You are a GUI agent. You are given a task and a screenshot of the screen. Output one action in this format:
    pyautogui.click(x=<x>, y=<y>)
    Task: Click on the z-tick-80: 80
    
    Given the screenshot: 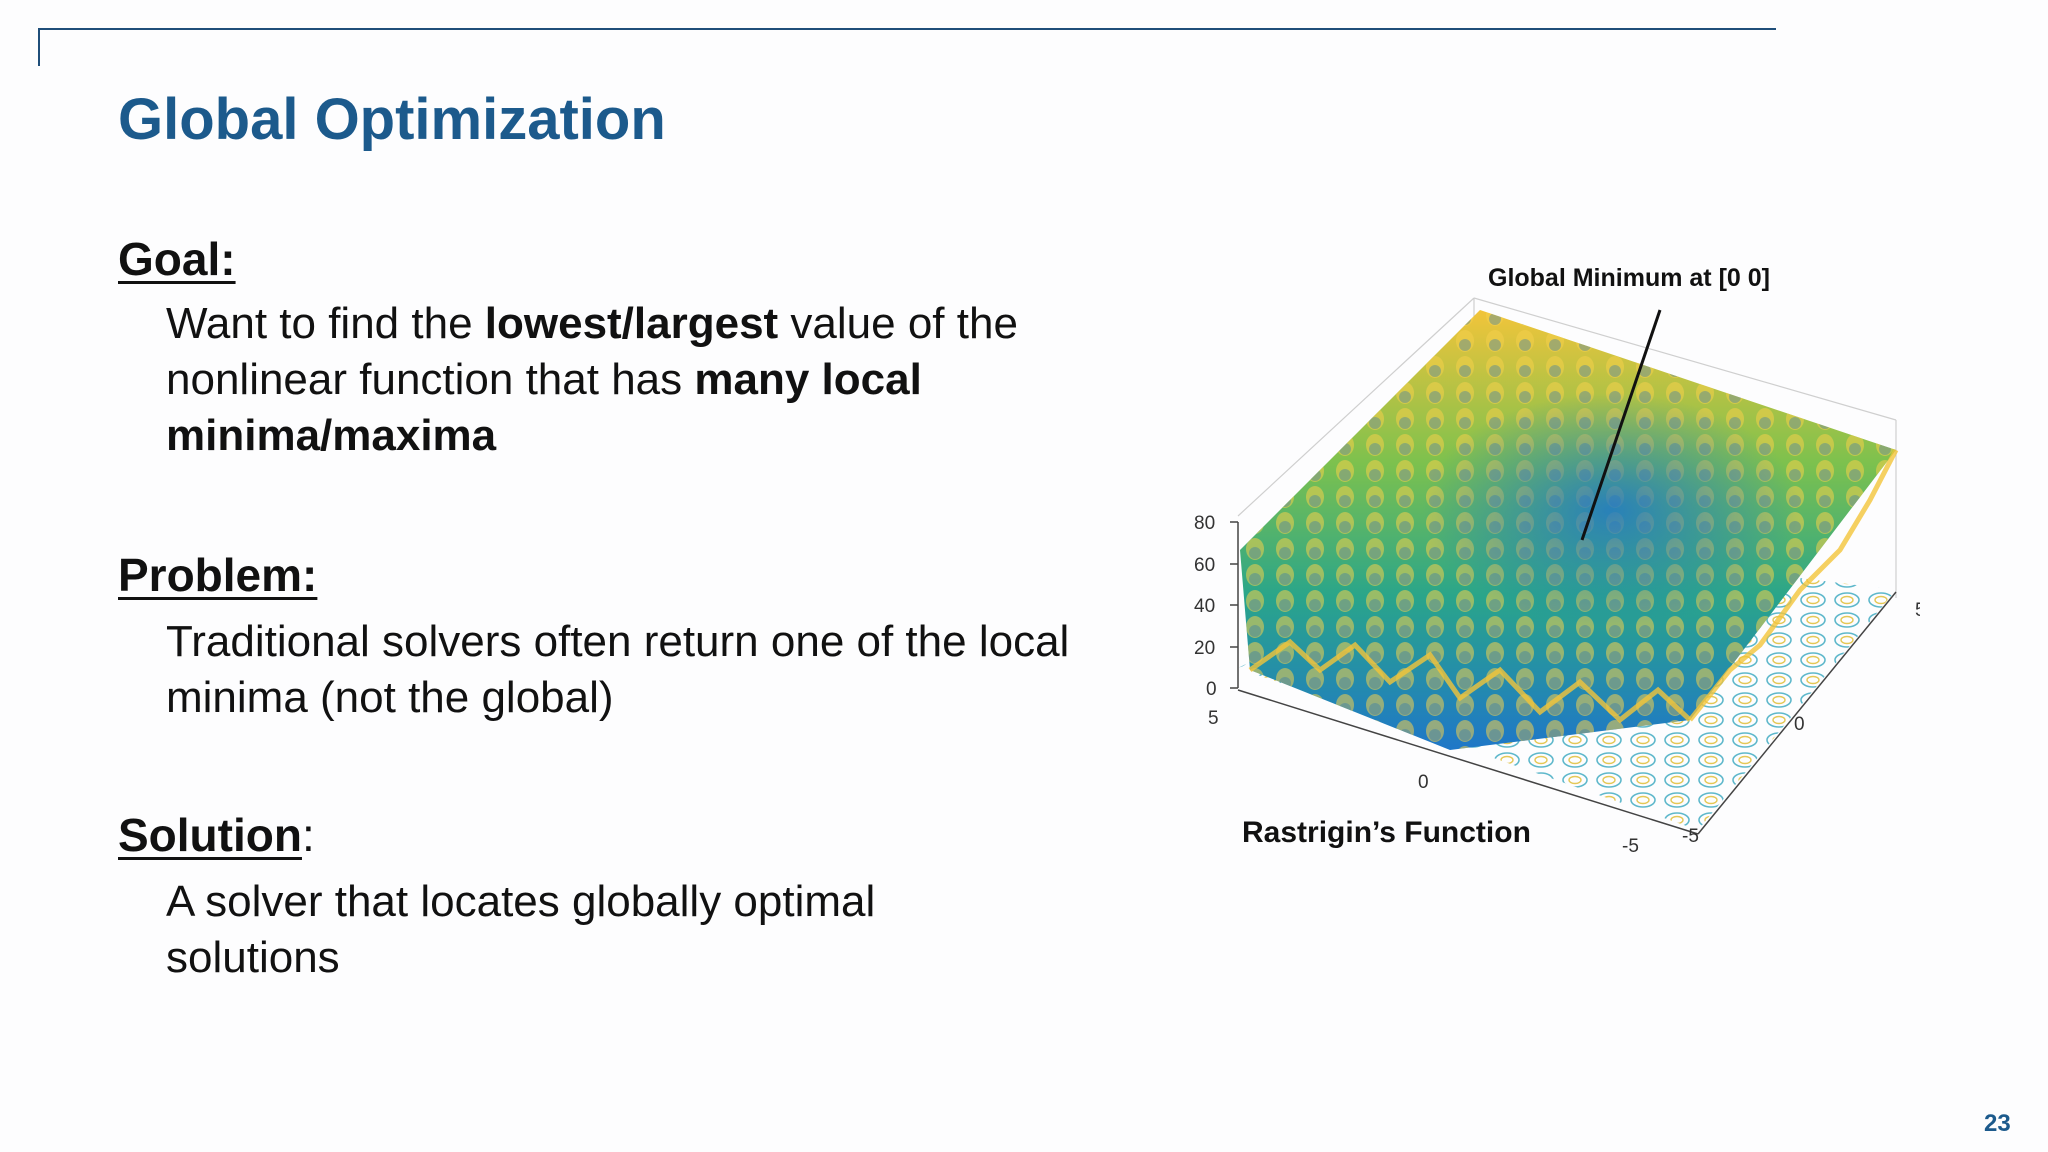 What is the action you would take?
    pyautogui.click(x=1204, y=523)
    